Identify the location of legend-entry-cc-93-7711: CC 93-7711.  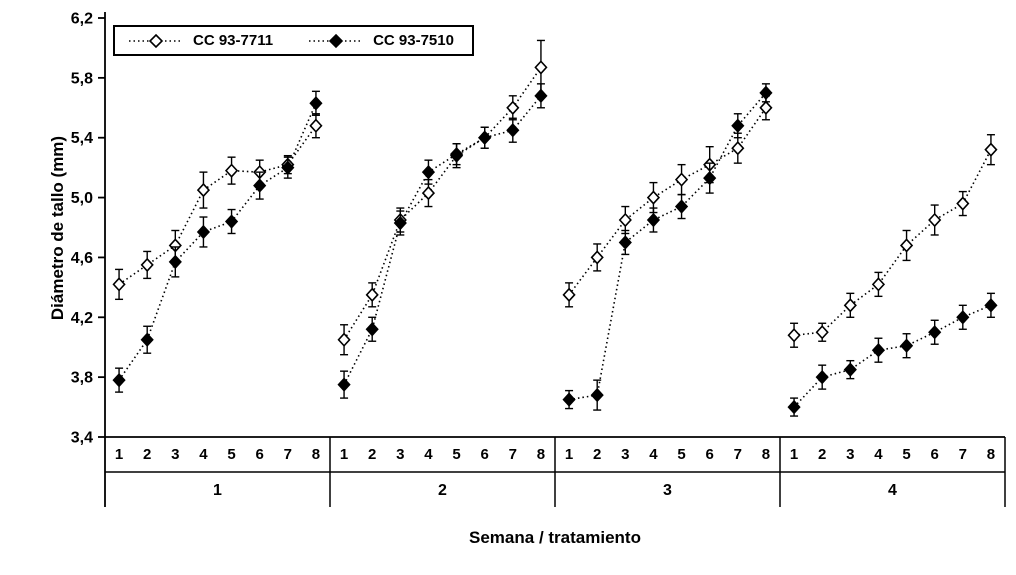
(200, 40).